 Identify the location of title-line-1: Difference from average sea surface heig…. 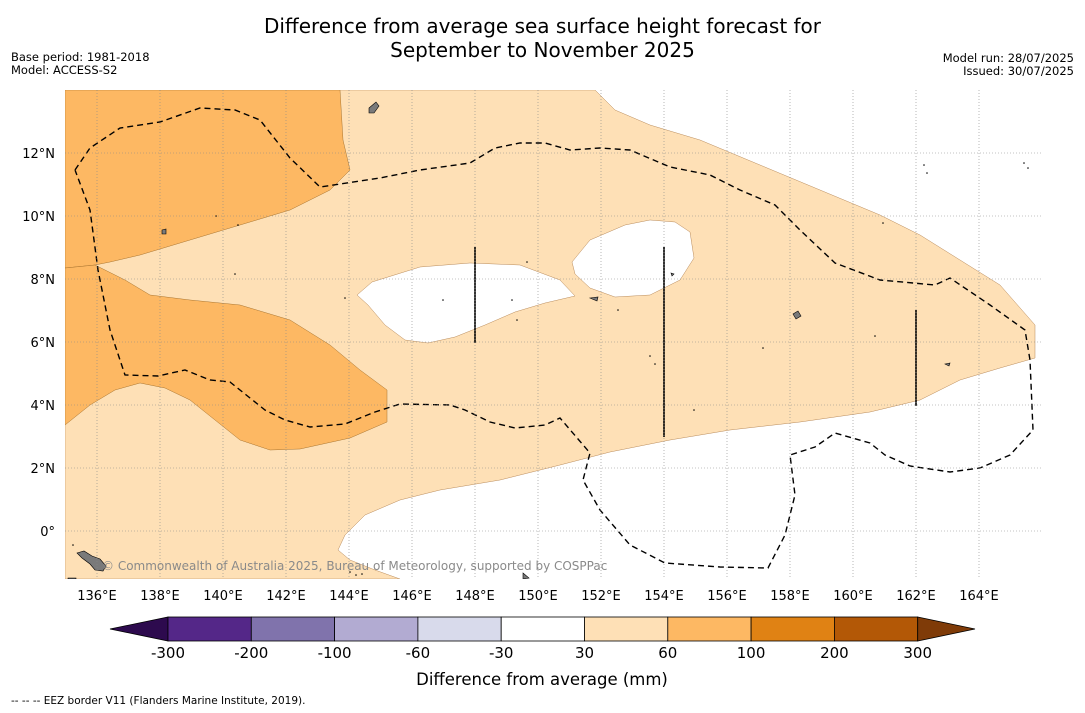
(542, 26).